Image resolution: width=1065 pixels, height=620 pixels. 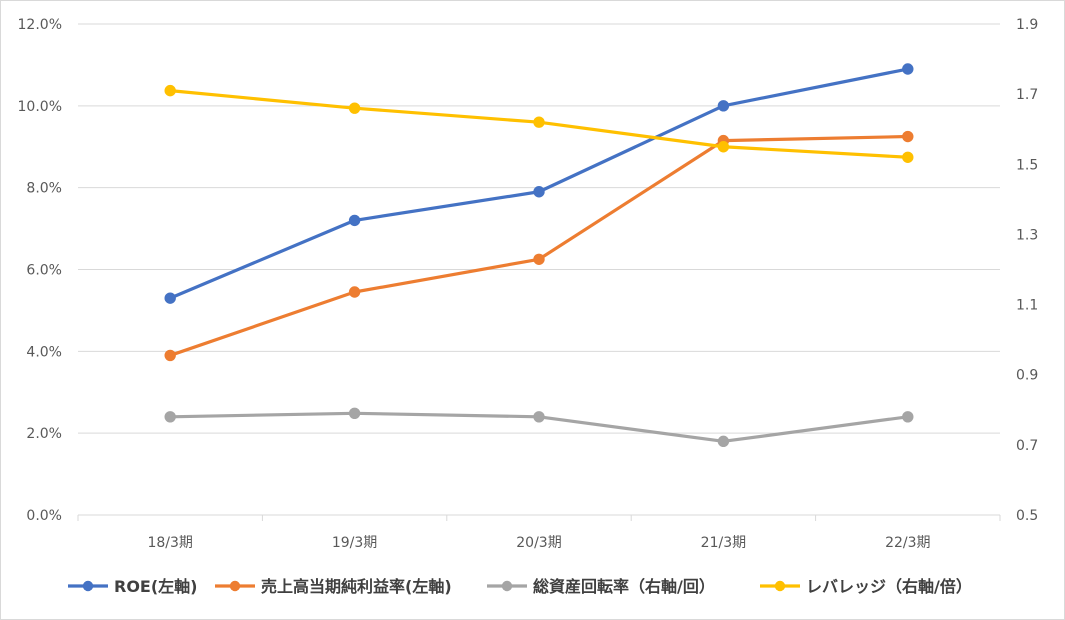 What do you see at coordinates (1027, 306) in the screenshot?
I see `y-right-tick-label: 1.1` at bounding box center [1027, 306].